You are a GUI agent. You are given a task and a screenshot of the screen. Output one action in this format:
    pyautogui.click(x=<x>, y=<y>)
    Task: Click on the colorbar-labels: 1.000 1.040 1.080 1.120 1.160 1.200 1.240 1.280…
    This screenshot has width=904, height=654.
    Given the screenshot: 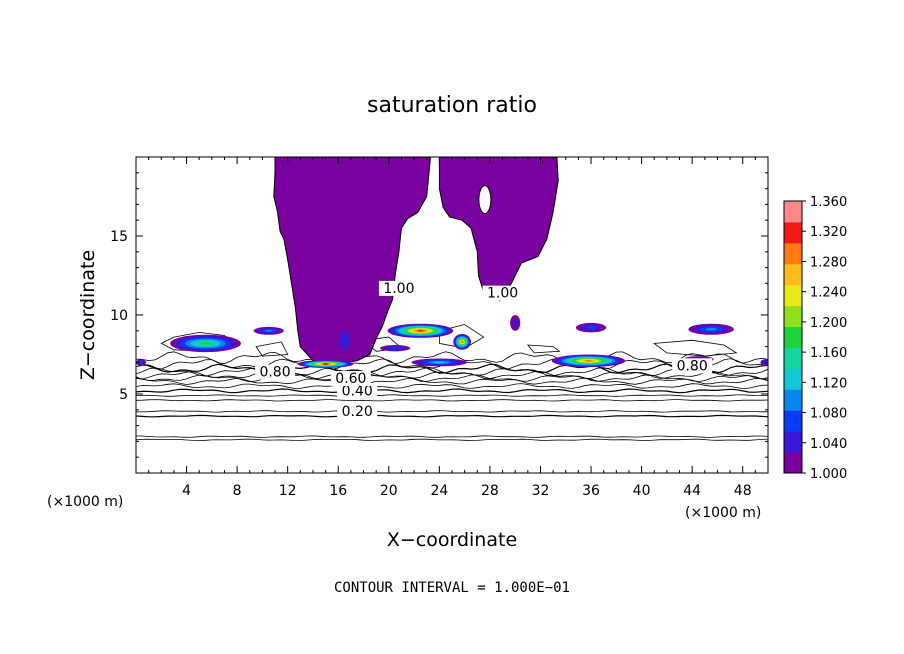 What is the action you would take?
    pyautogui.click(x=824, y=338)
    